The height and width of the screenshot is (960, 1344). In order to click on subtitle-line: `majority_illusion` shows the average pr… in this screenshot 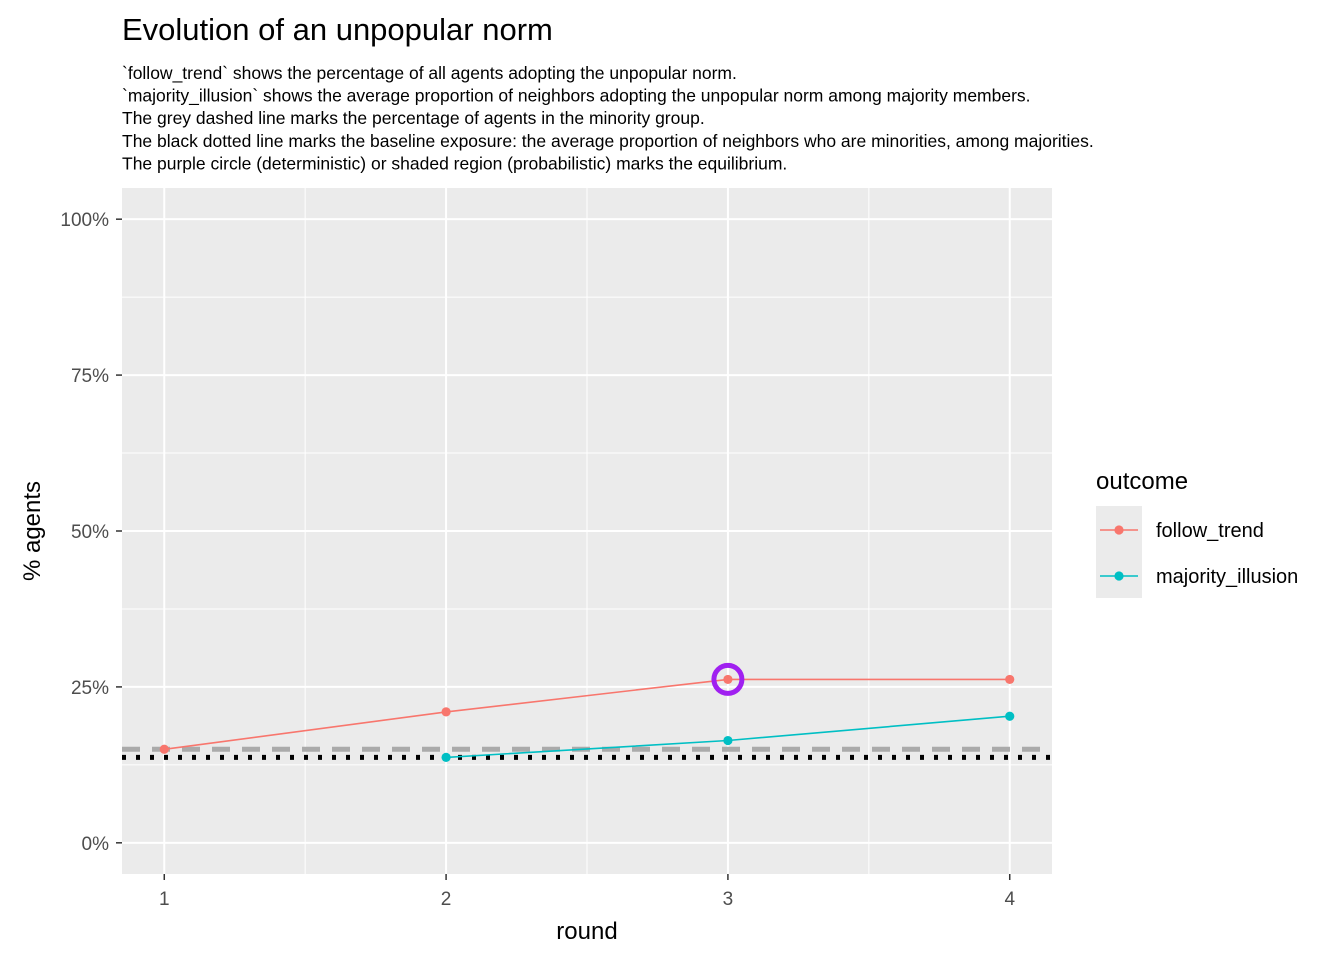, I will do `click(576, 96)`.